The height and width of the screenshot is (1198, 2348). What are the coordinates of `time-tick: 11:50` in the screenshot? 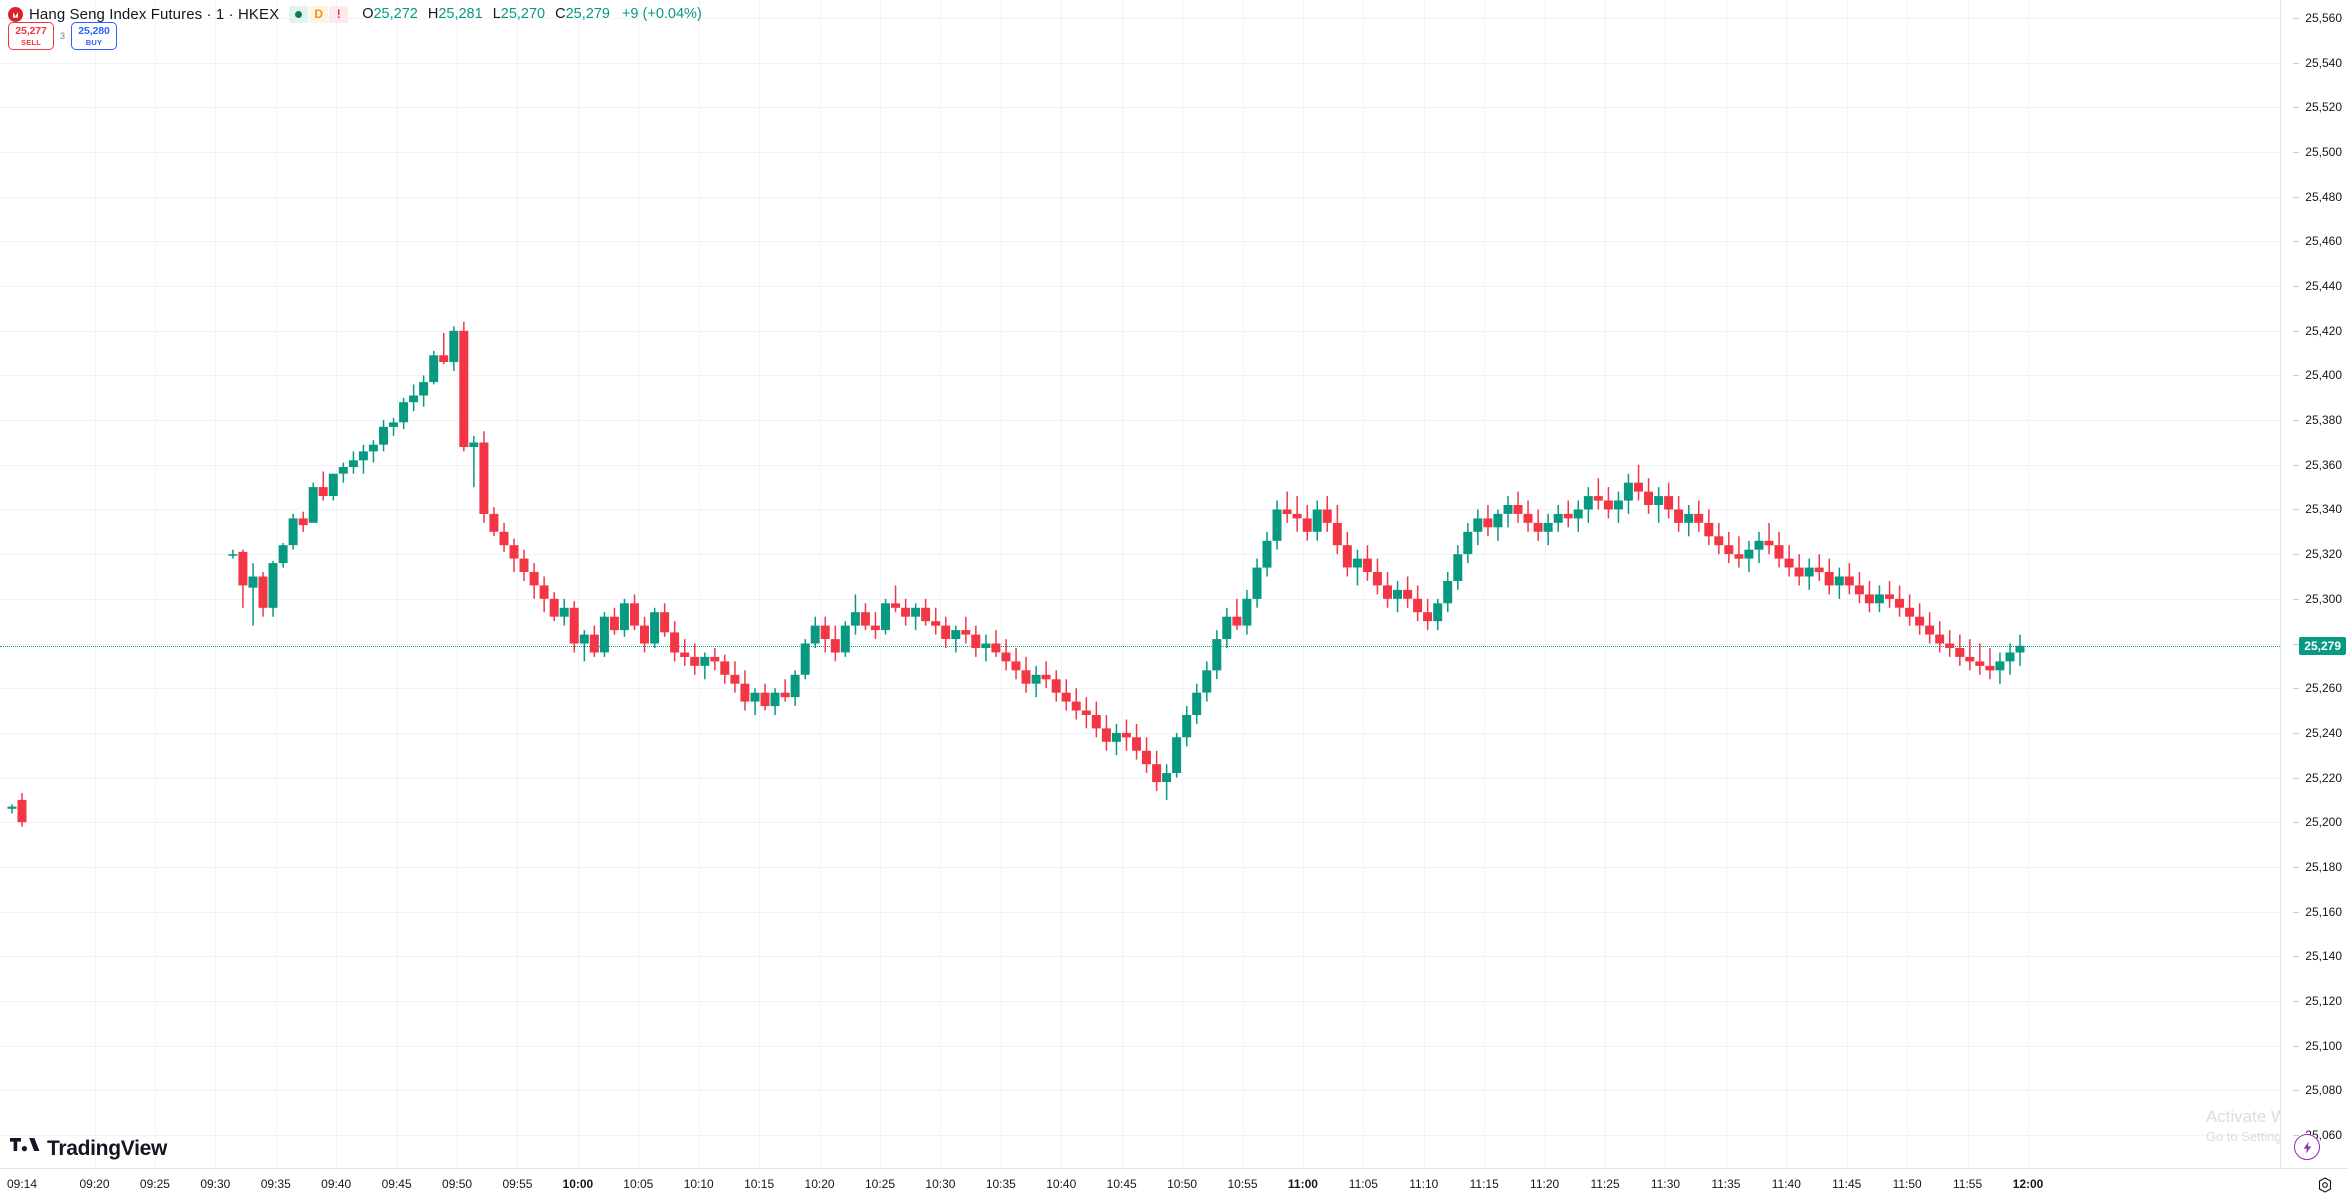 It's located at (1907, 1184).